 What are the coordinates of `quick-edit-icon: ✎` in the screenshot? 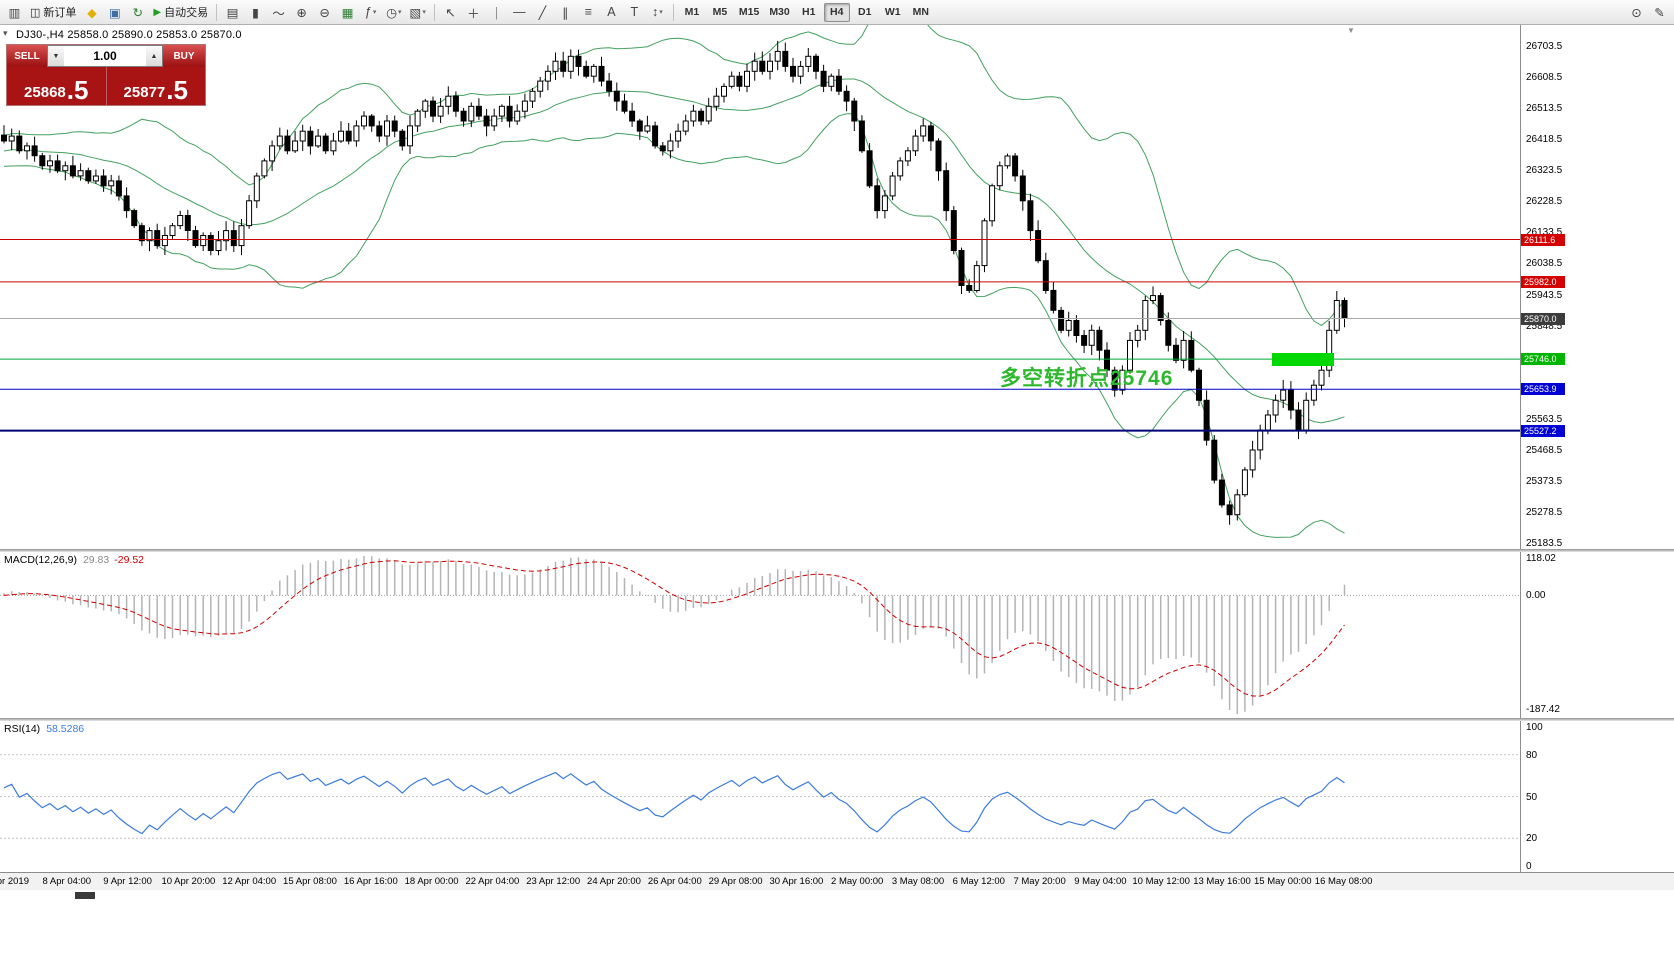 It's located at (1659, 12).